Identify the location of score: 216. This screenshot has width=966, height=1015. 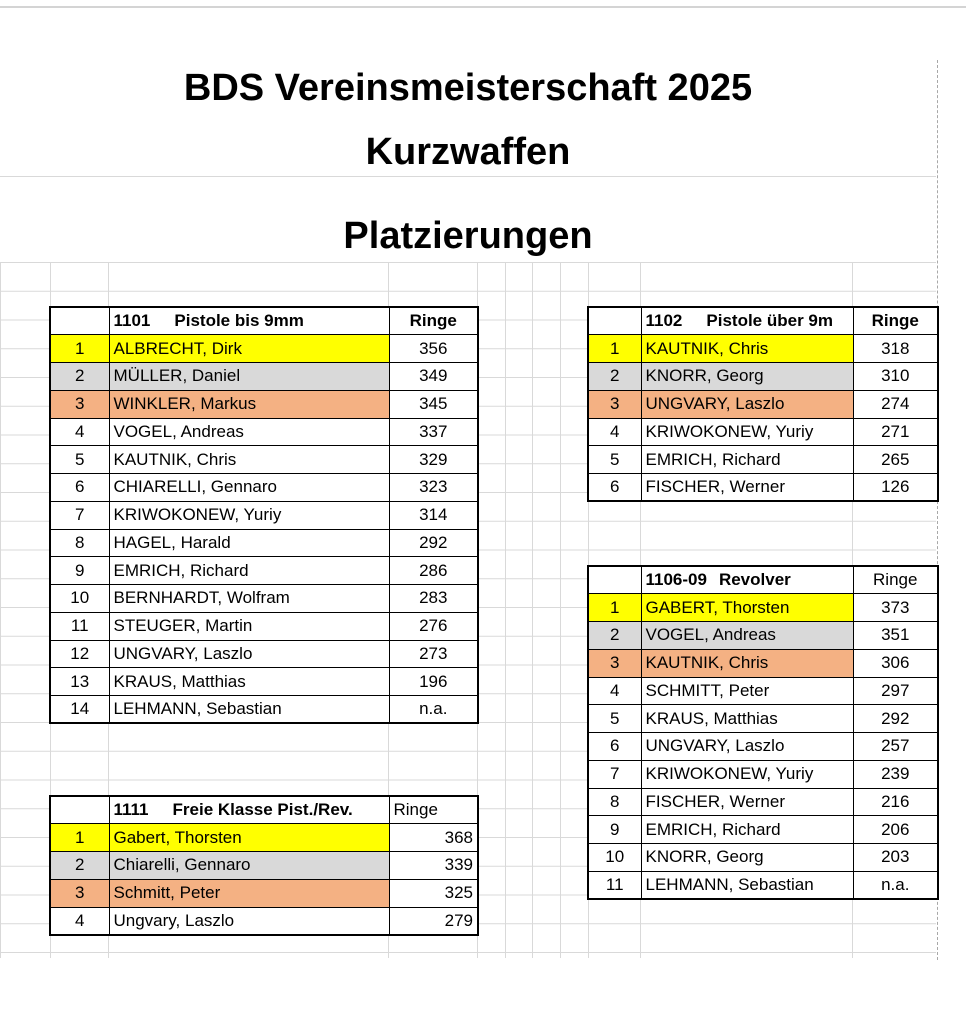
(895, 802).